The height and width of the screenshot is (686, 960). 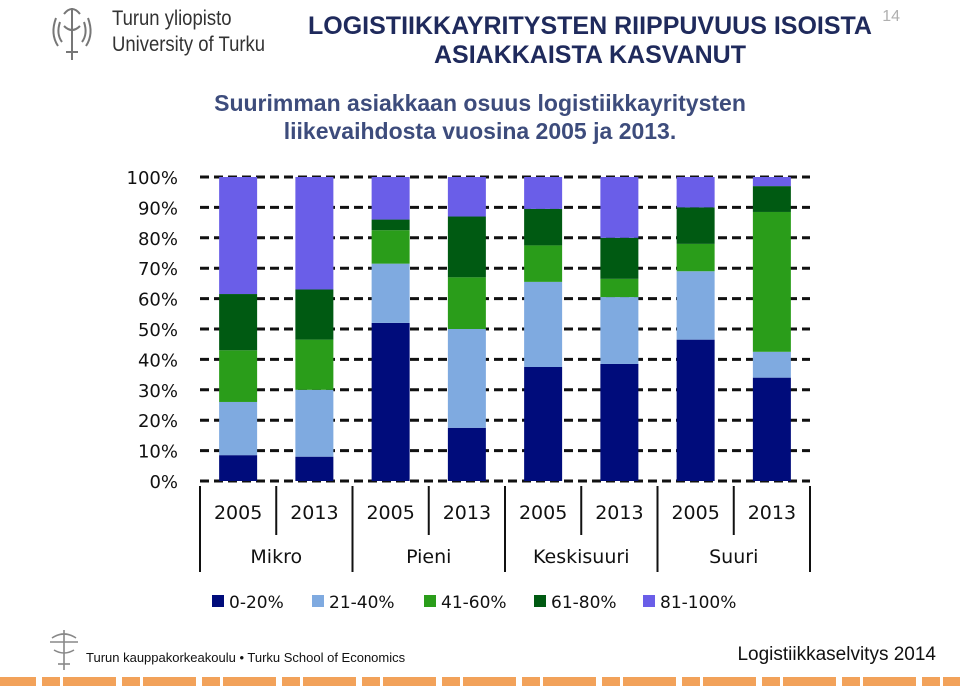 I want to click on y-tick-label: 30%, so click(x=158, y=391).